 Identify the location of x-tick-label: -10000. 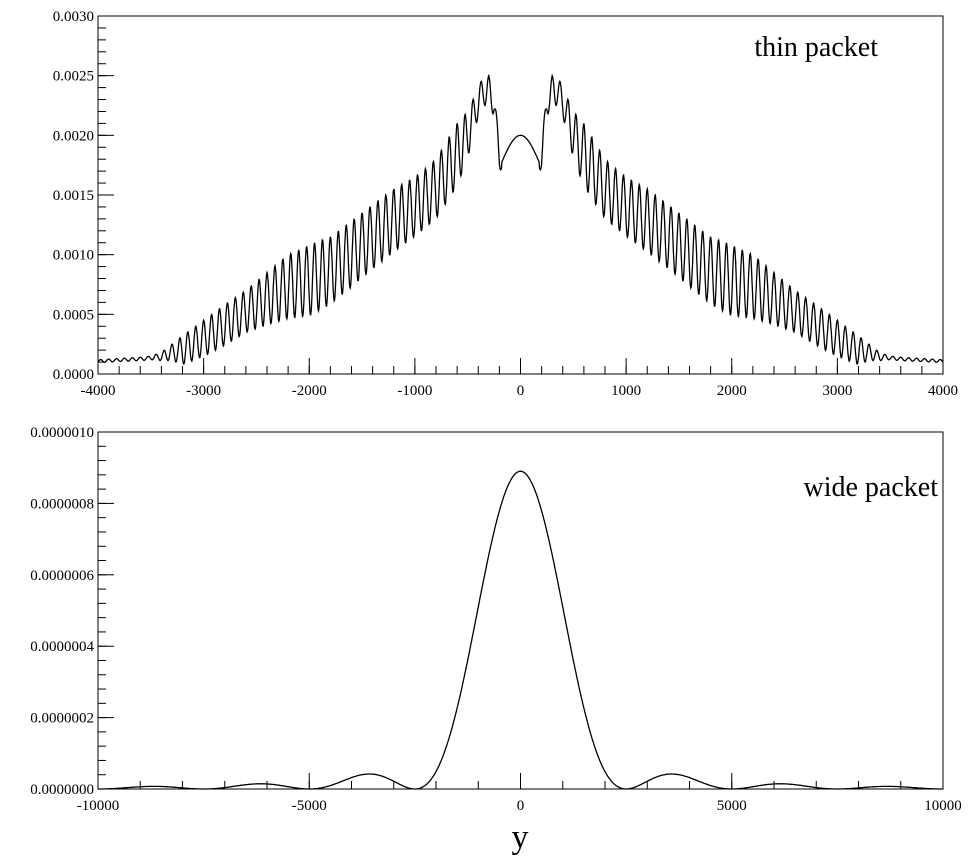
(98, 806).